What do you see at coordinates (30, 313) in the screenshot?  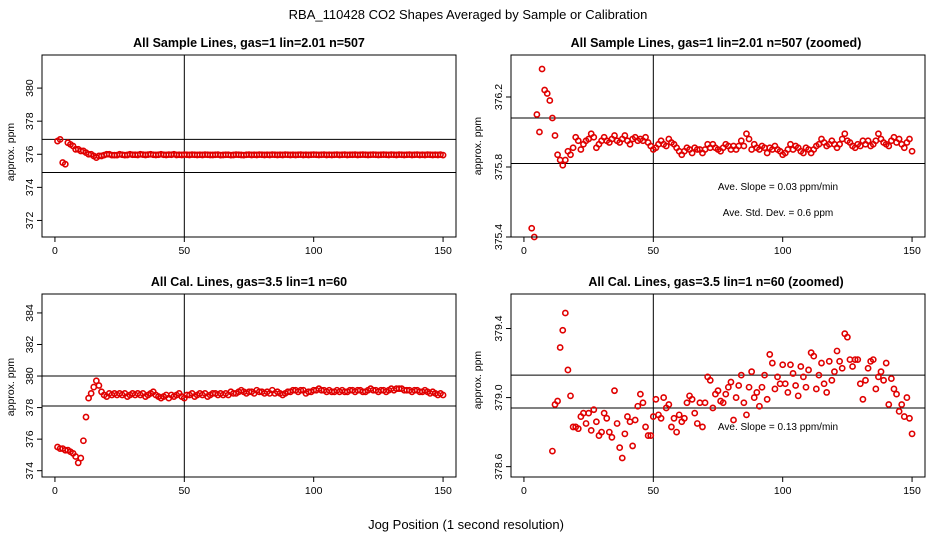 I see `y-tick-label: 384` at bounding box center [30, 313].